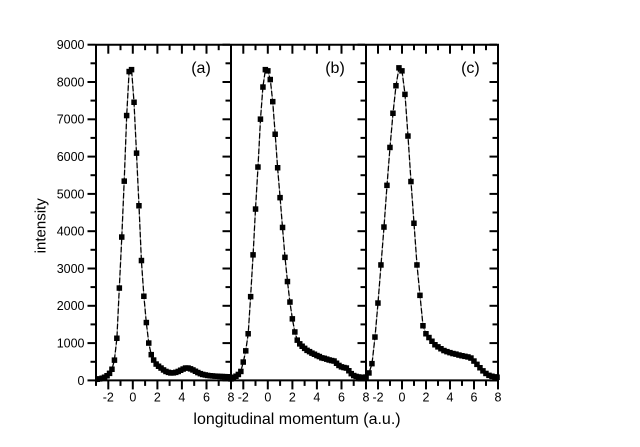 The image size is (640, 447). Describe the element at coordinates (71, 45) in the screenshot. I see `svg-text: 9000` at that location.